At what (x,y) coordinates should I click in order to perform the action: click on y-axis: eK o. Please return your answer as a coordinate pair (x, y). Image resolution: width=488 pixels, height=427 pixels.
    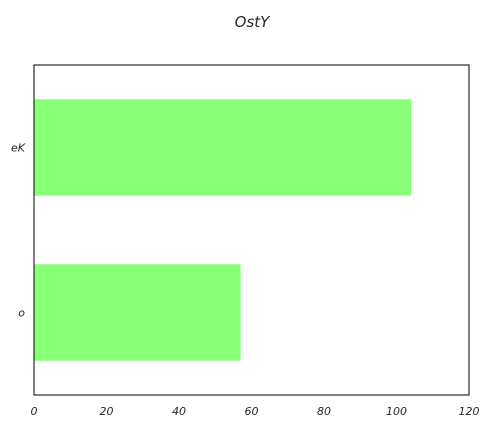
    Looking at the image, I should click on (18, 231).